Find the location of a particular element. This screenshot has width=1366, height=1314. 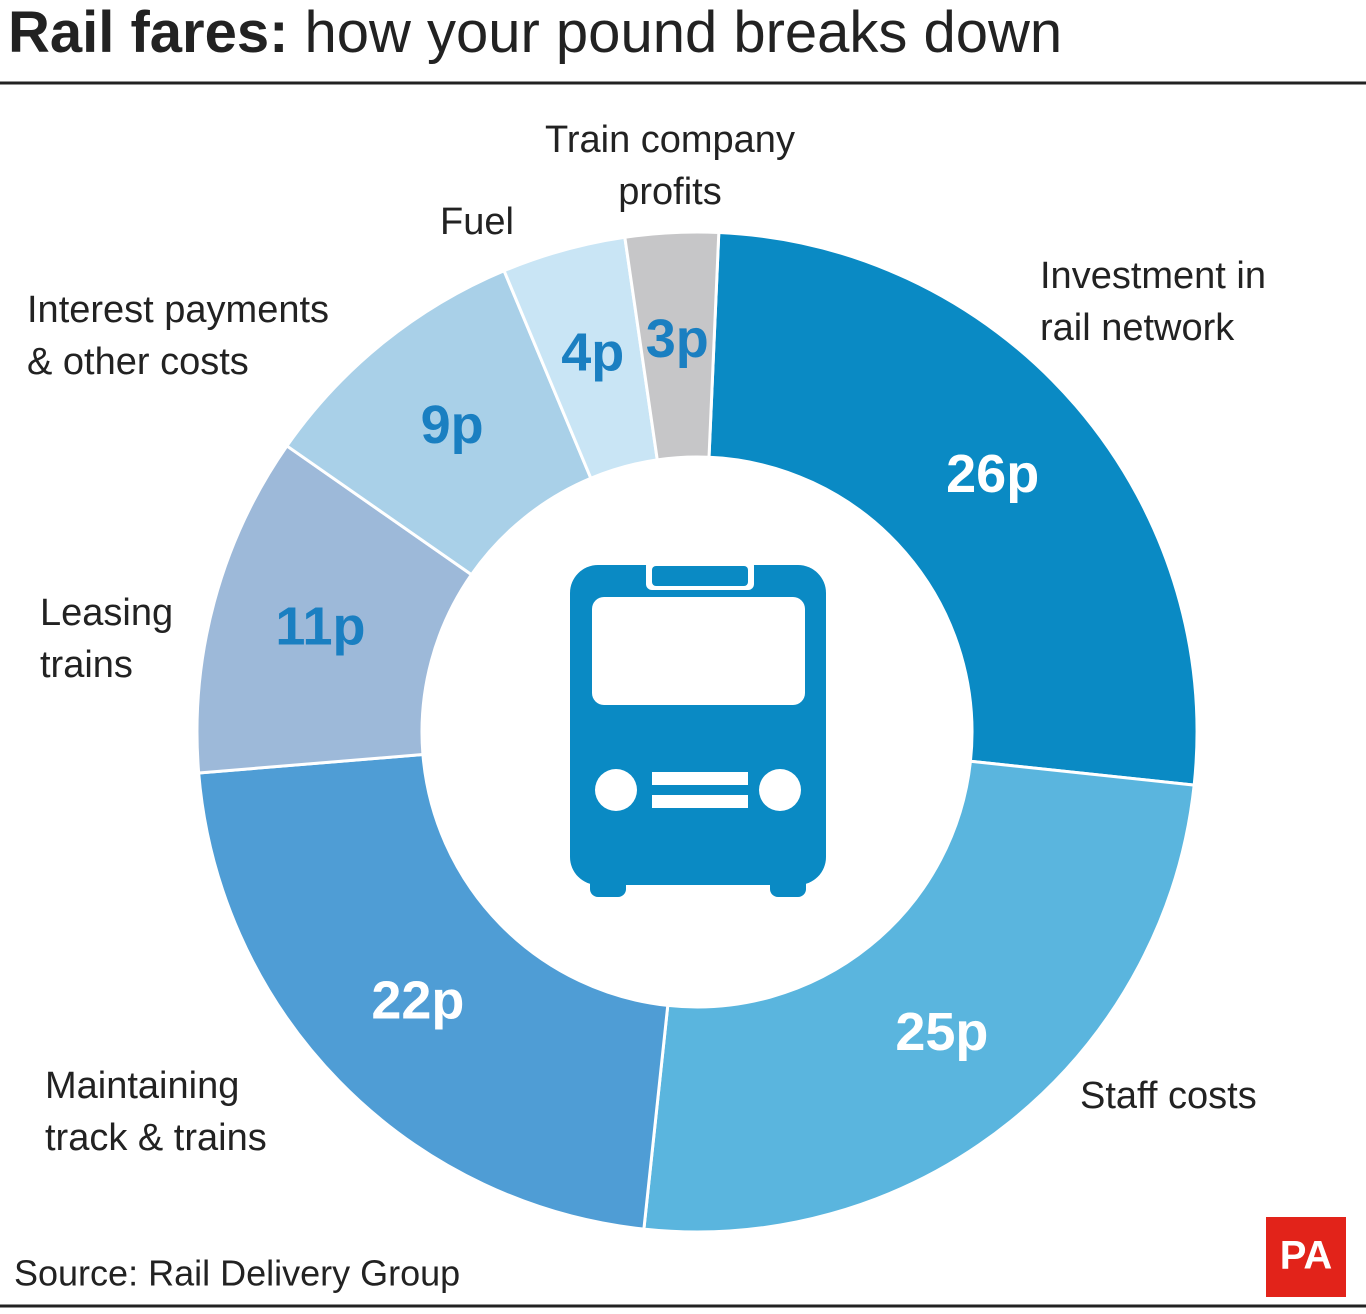

value-label: 22p is located at coordinates (417, 1001).